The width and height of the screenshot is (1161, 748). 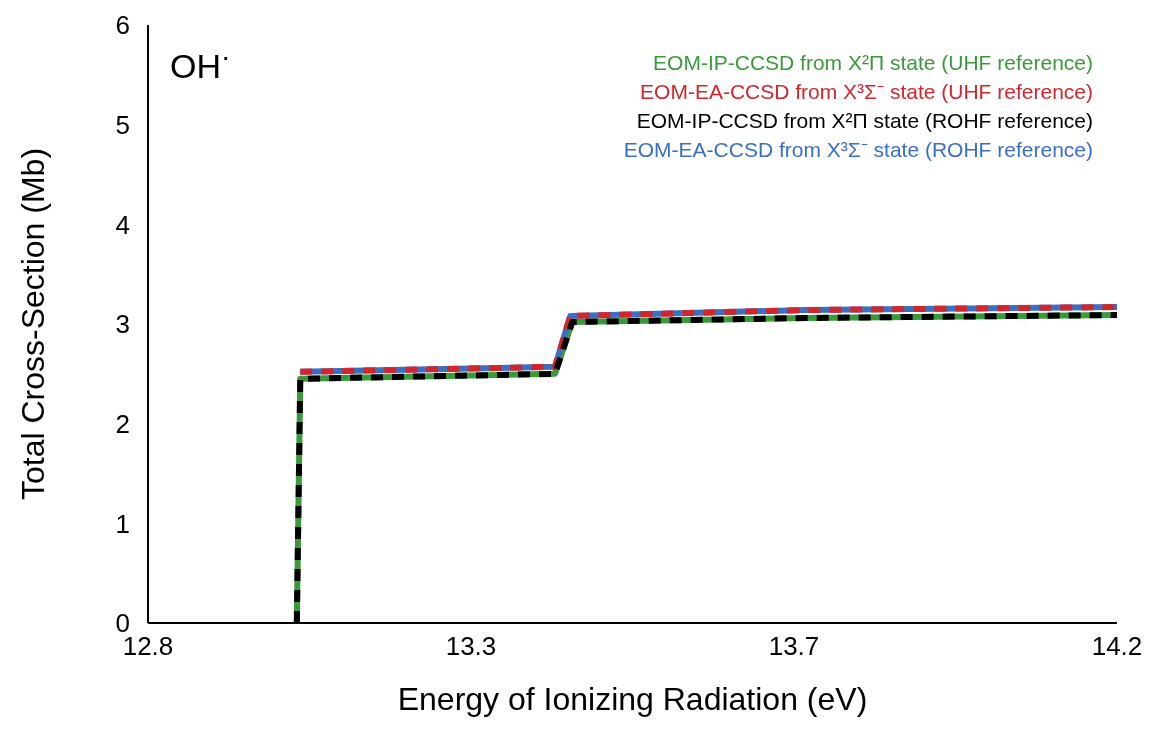 I want to click on x-axis-title: Energy of Ionizing Radiation (eV), so click(x=632, y=699).